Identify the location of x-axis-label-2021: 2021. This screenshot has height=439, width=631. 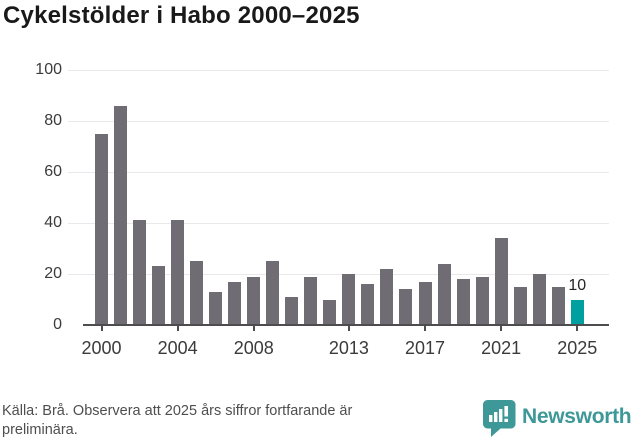
(501, 348).